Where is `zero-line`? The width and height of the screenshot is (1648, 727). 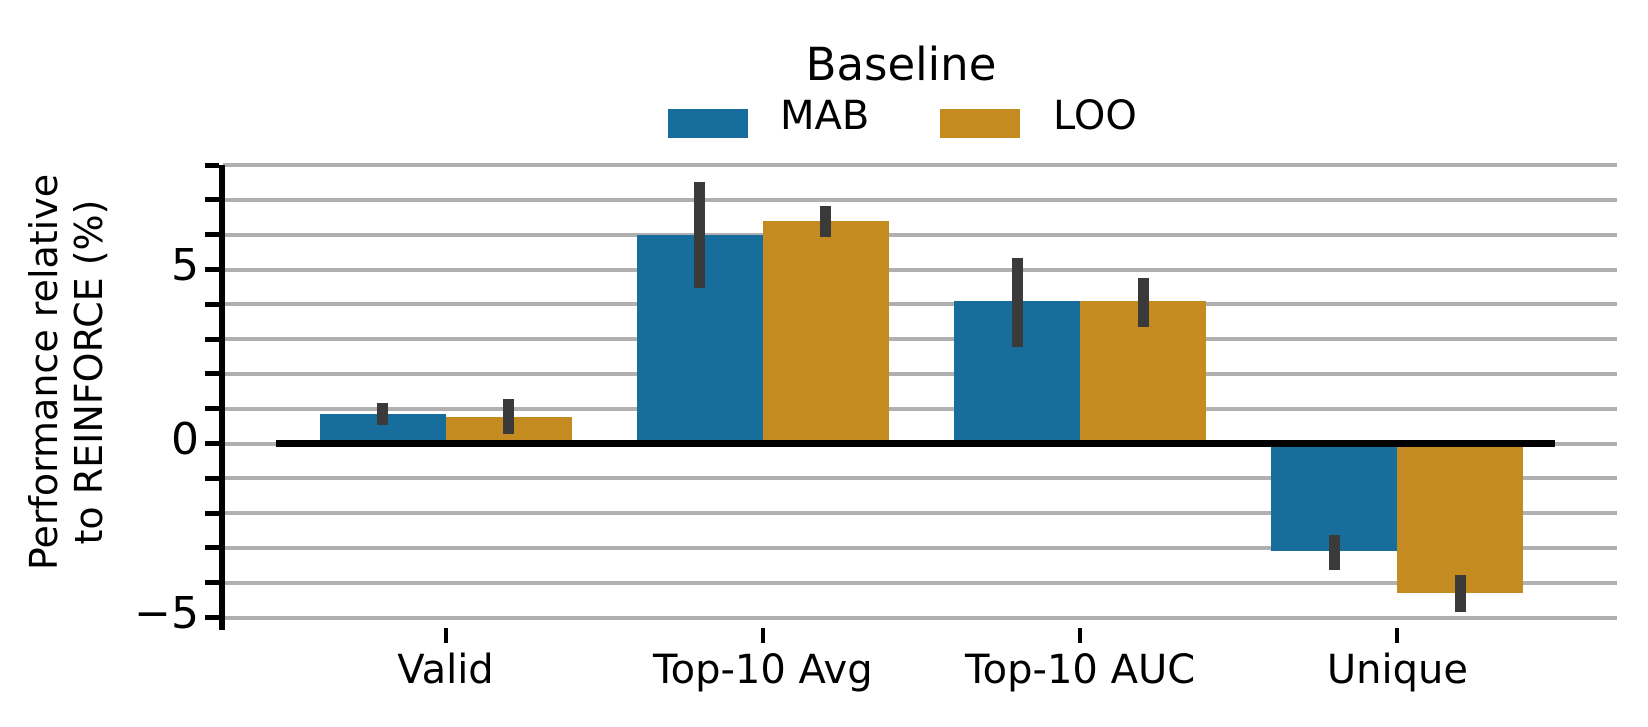
zero-line is located at coordinates (915, 443).